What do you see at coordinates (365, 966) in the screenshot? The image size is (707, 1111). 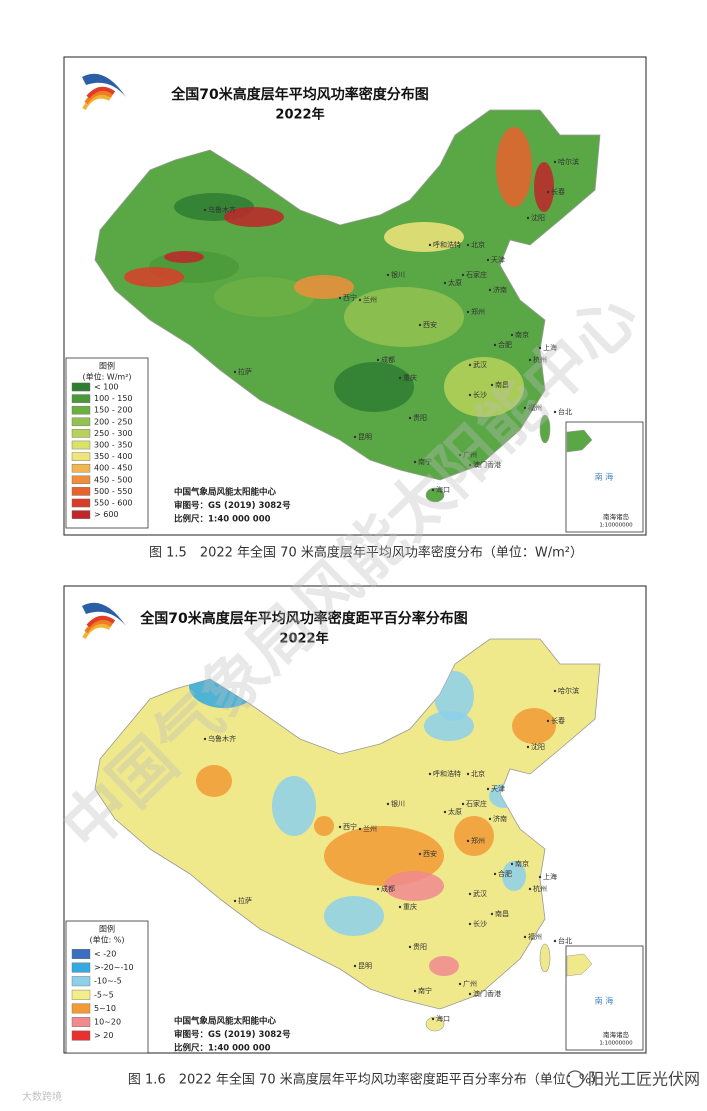 I see `city-label: 昆明` at bounding box center [365, 966].